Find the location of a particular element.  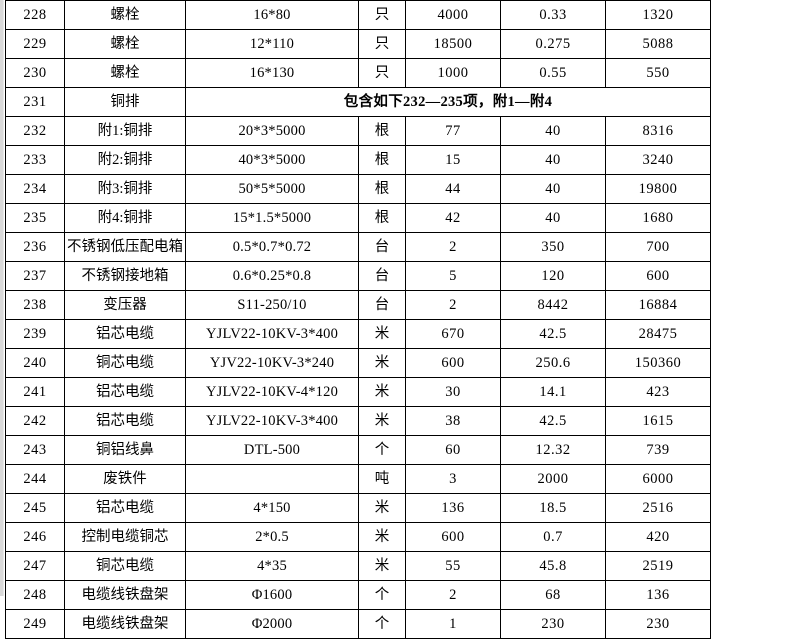

cell-unit: 台 is located at coordinates (382, 276).